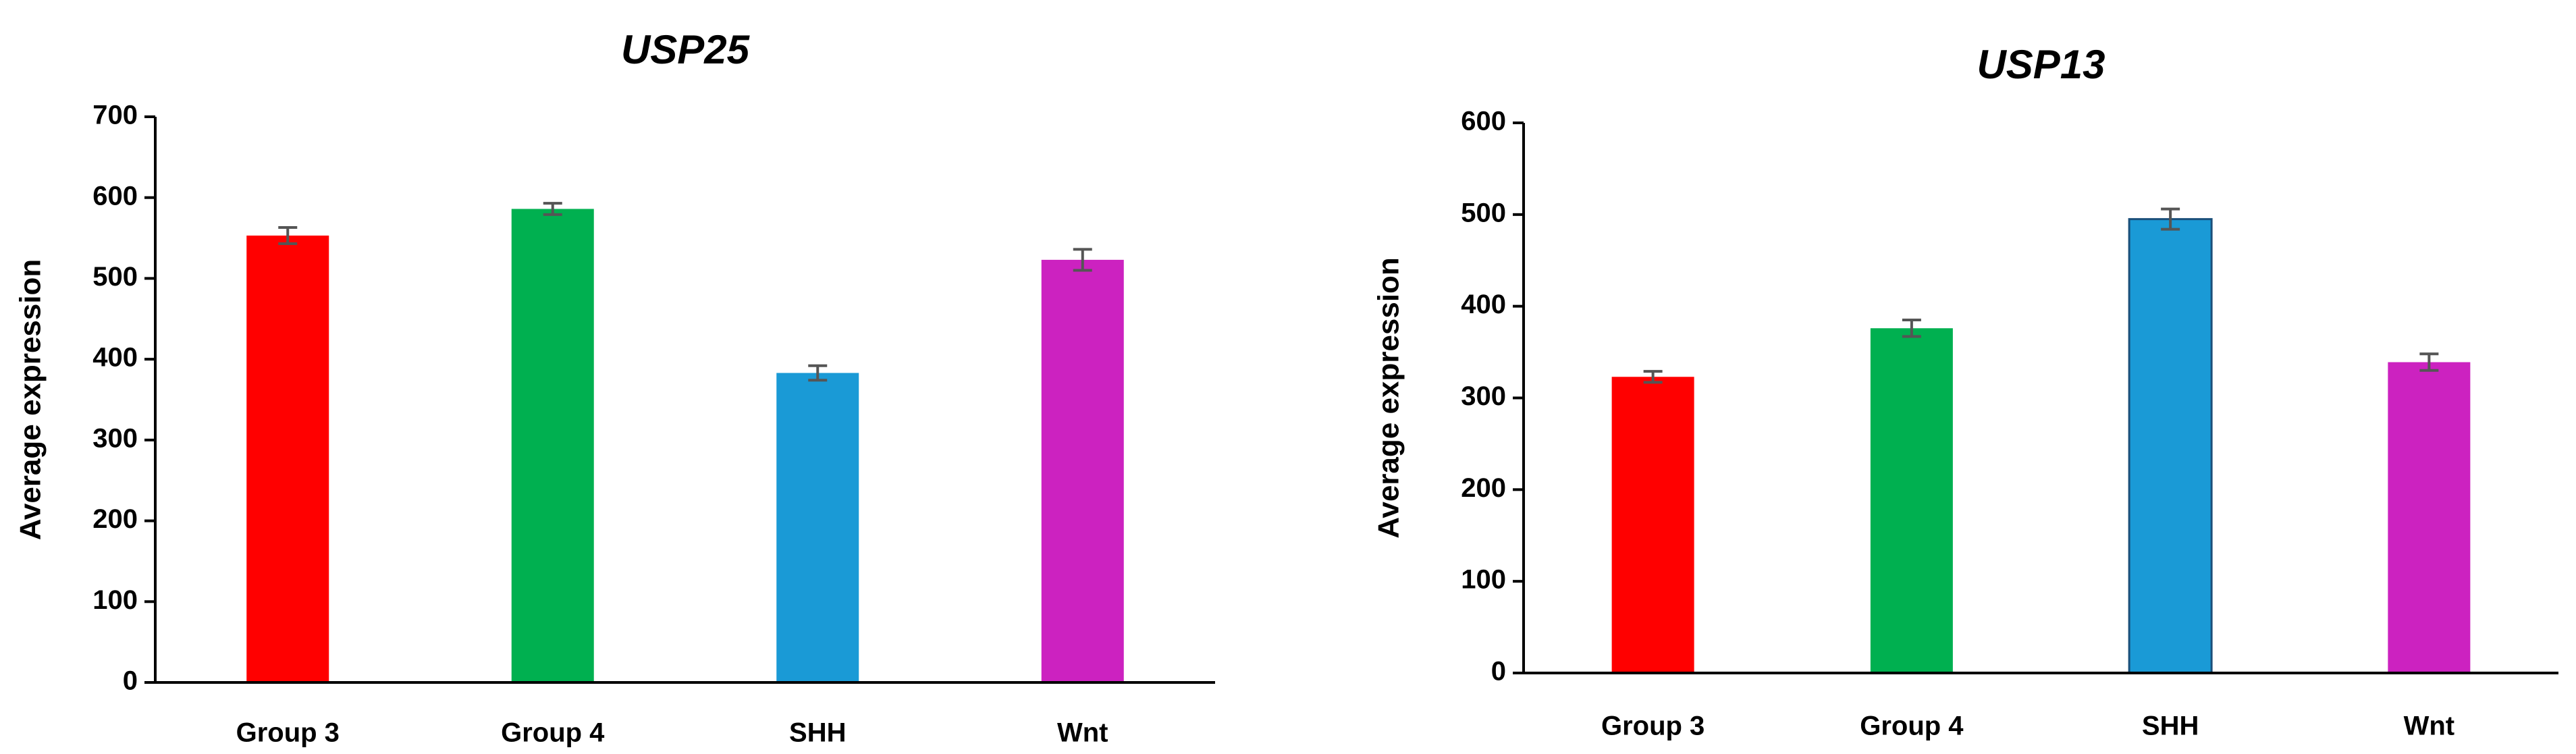 This screenshot has width=2576, height=754. Describe the element at coordinates (2041, 64) in the screenshot. I see `chart-title: USP13` at that location.